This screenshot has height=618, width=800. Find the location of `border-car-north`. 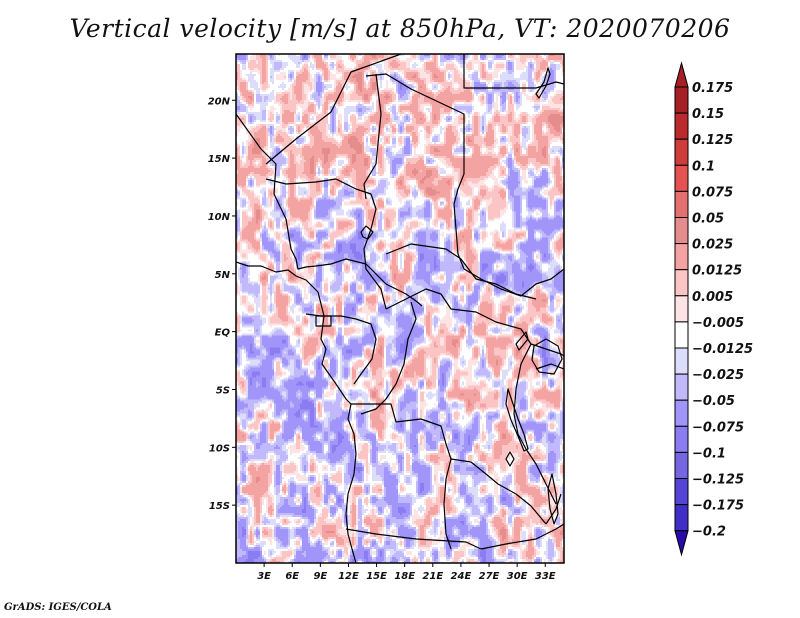

border-car-north is located at coordinates (461, 271).